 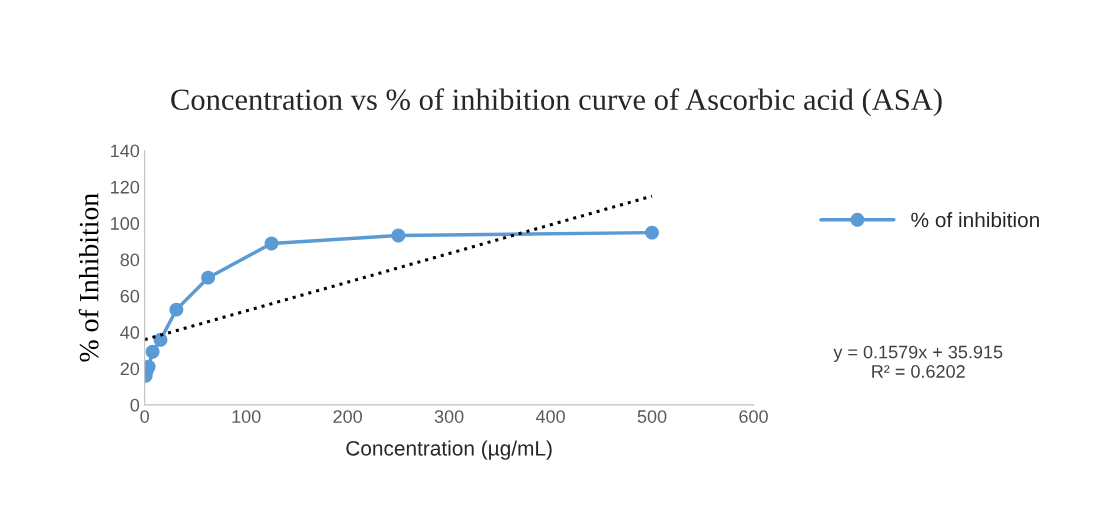 I want to click on y-tick-label: 60, so click(x=130, y=296).